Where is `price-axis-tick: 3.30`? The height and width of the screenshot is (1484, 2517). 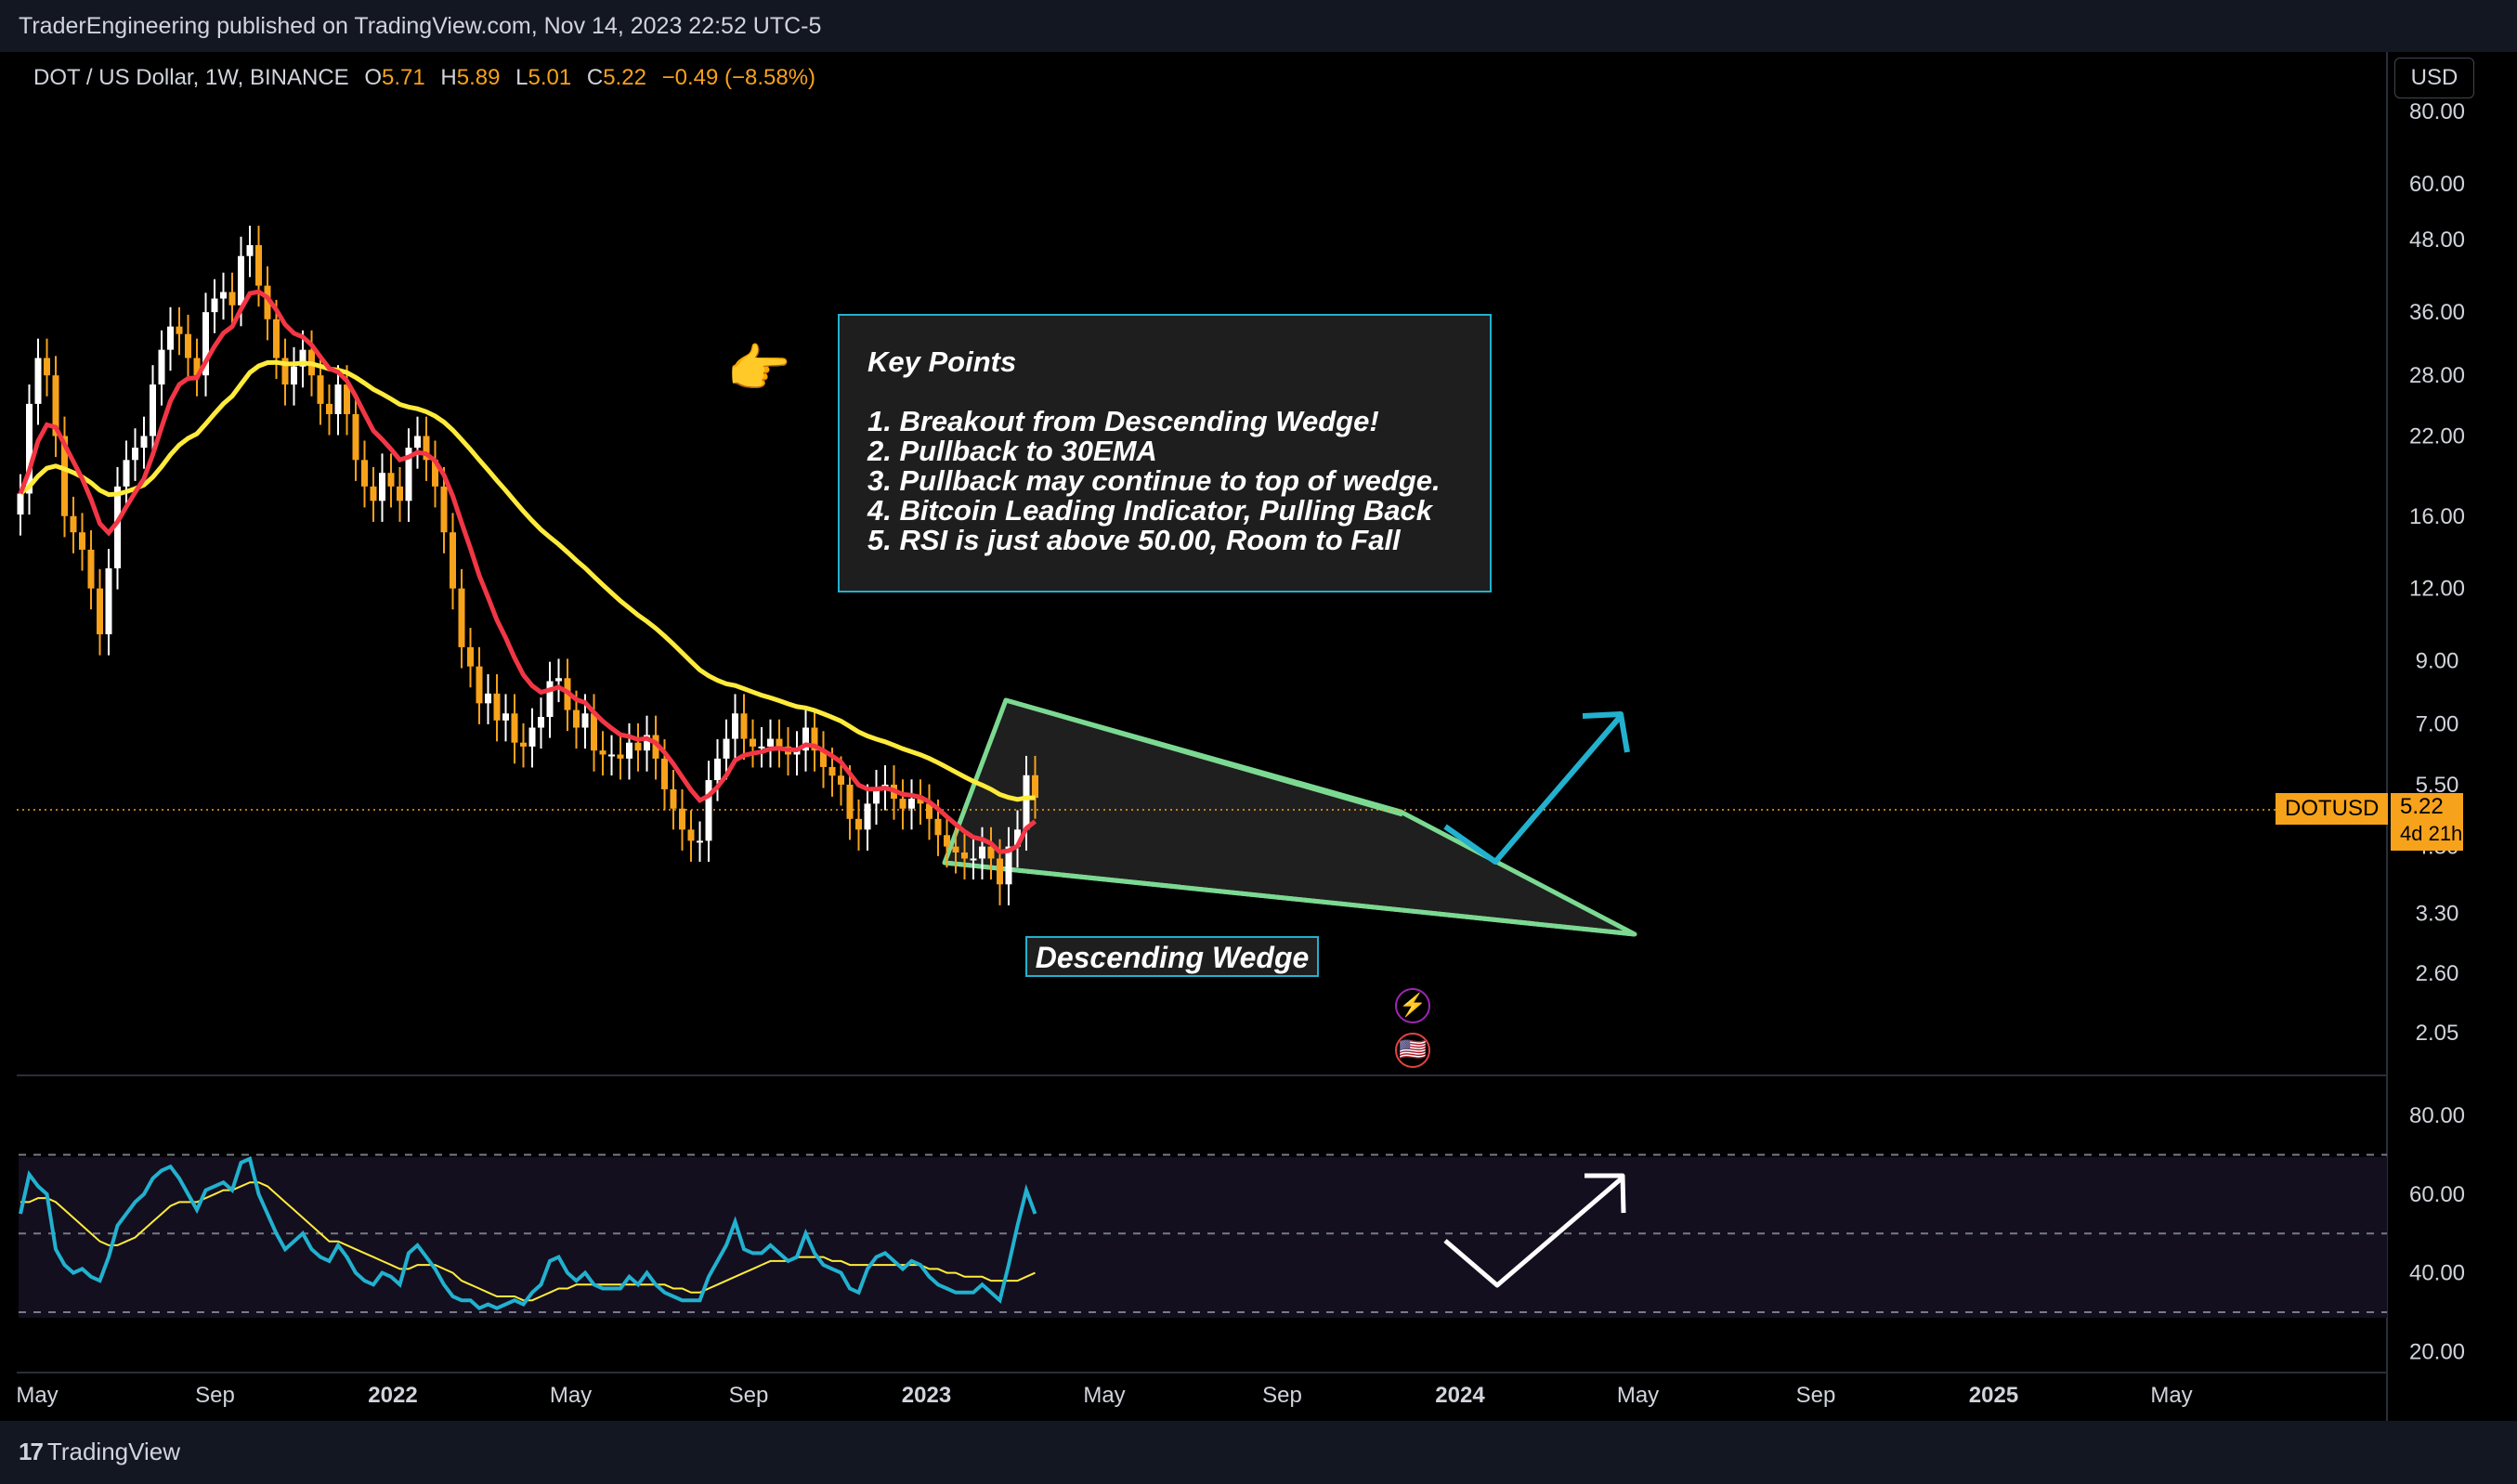 price-axis-tick: 3.30 is located at coordinates (2437, 913).